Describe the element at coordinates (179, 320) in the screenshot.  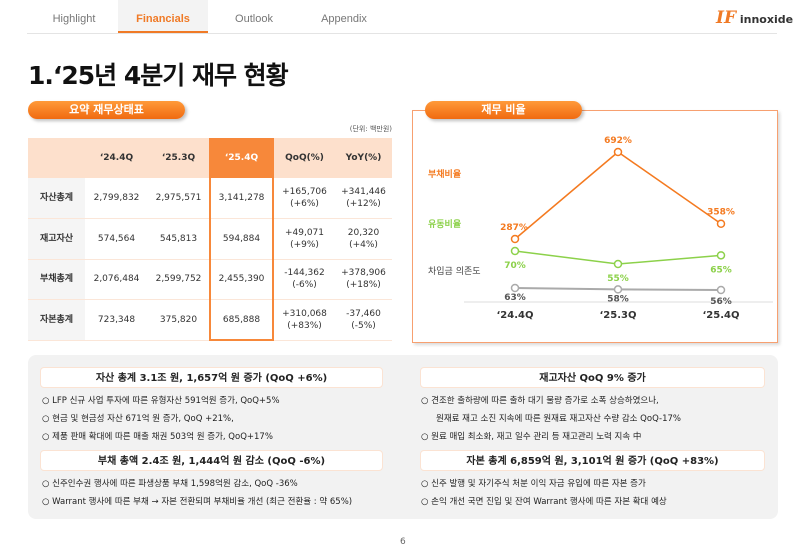
I see `cell-25-3q: 375,820` at that location.